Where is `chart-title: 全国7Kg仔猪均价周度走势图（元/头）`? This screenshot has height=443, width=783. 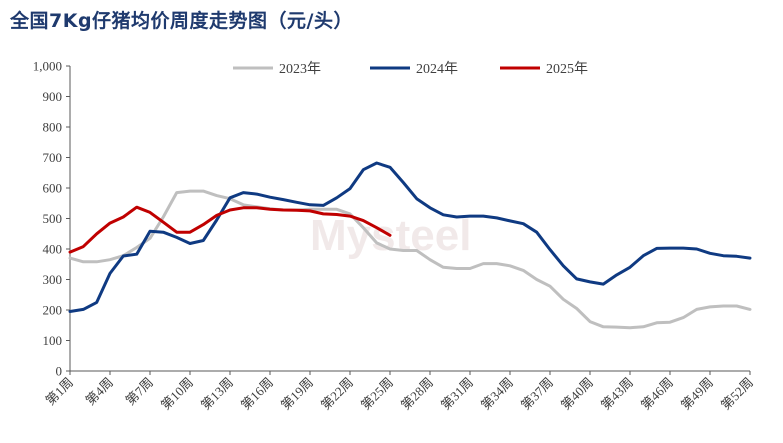 chart-title: 全国7Kg仔猪均价周度走势图（元/头） is located at coordinates (181, 21).